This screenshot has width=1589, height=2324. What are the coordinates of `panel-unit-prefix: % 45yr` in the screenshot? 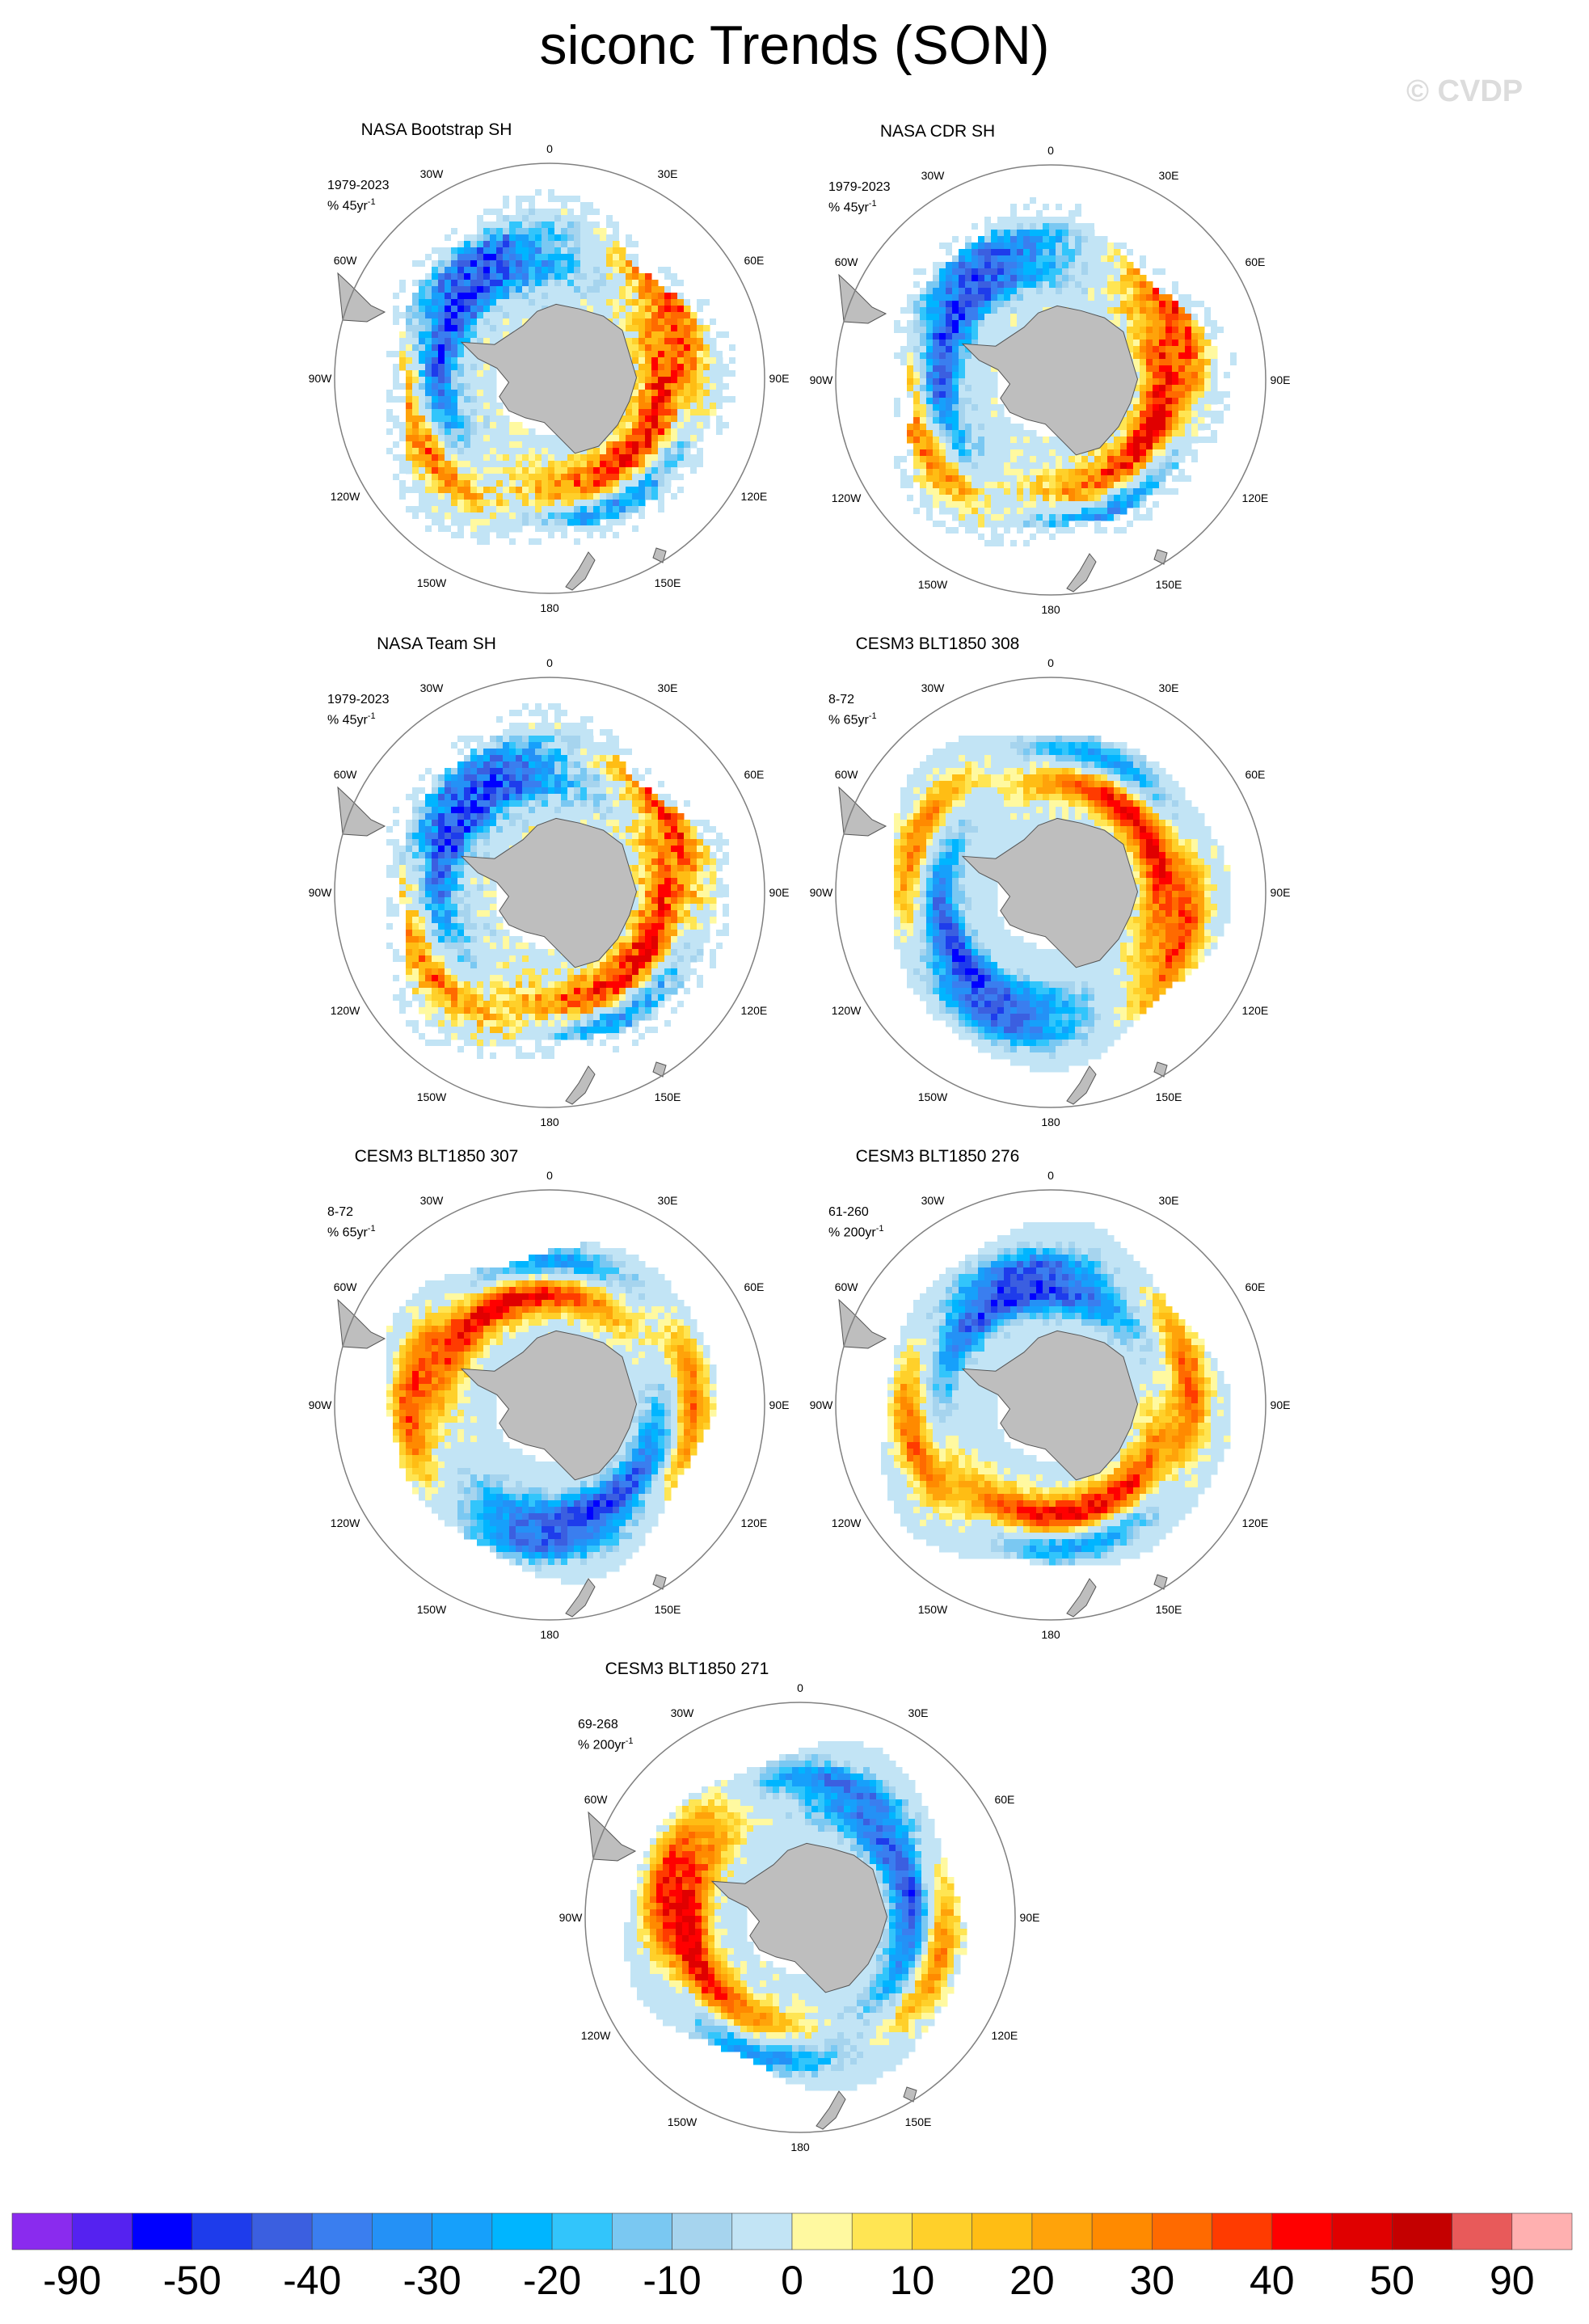 It's located at (347, 206).